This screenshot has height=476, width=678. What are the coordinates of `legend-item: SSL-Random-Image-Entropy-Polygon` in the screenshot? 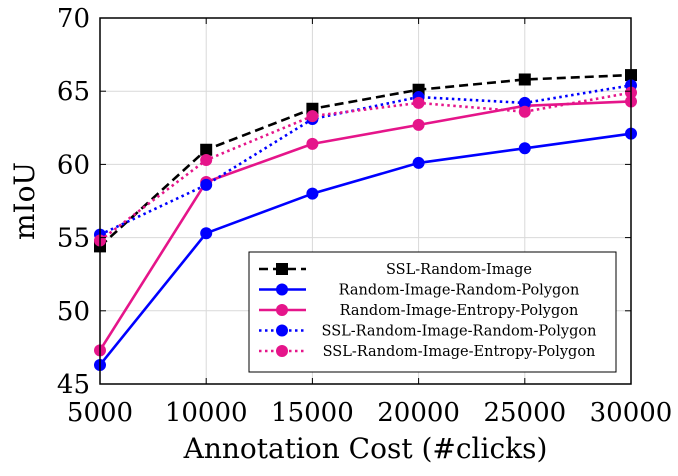 It's located at (427, 352).